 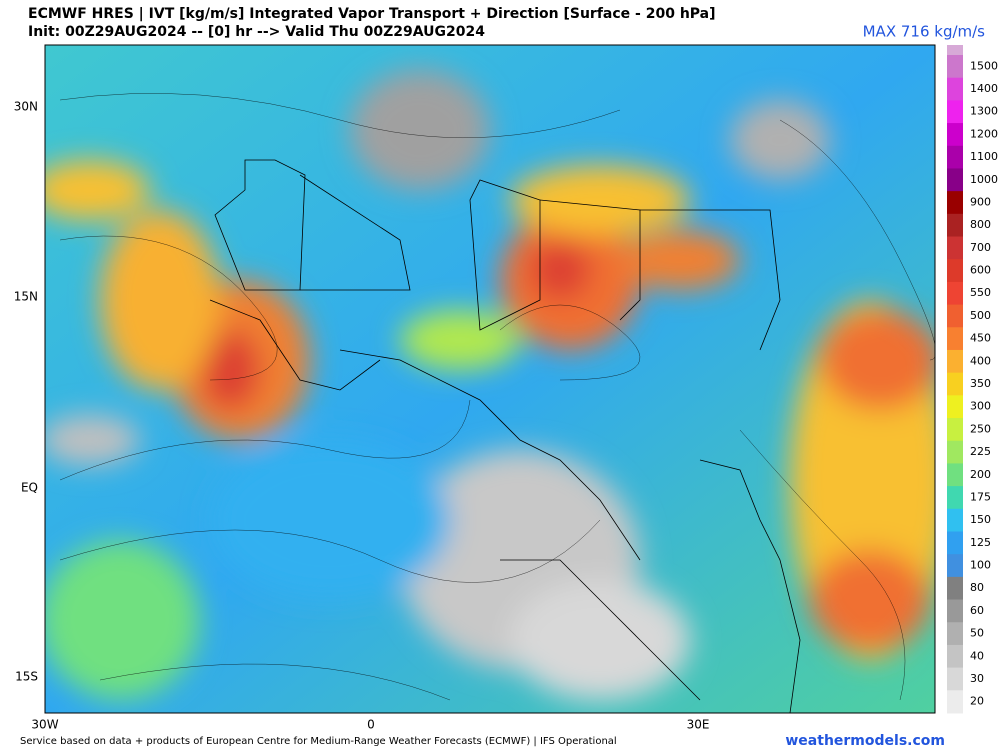 What do you see at coordinates (980, 519) in the screenshot?
I see `colorbar-label: 150` at bounding box center [980, 519].